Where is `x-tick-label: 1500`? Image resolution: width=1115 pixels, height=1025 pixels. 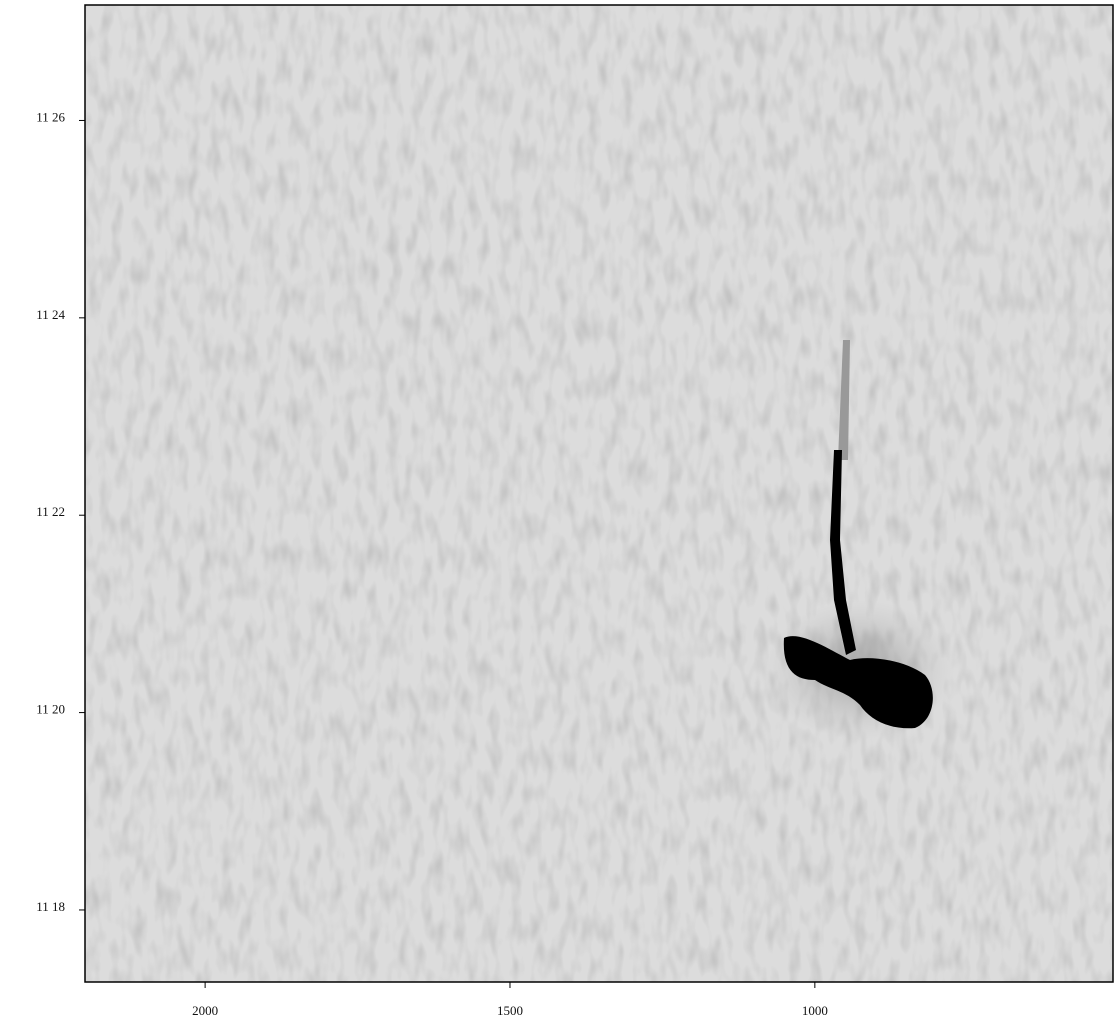 x-tick-label: 1500 is located at coordinates (510, 1010).